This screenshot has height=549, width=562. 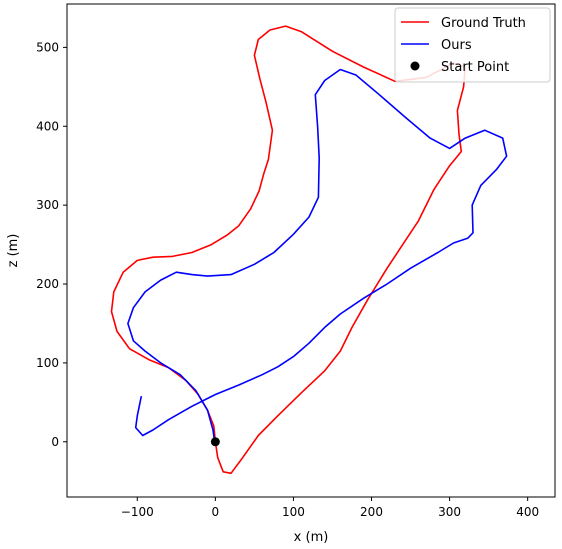 What do you see at coordinates (527, 512) in the screenshot?
I see `x-tick-label: 400` at bounding box center [527, 512].